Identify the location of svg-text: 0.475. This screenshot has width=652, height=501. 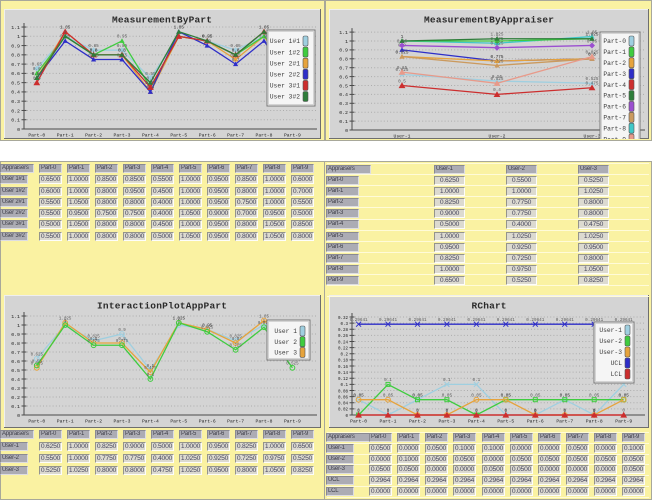
(150, 369).